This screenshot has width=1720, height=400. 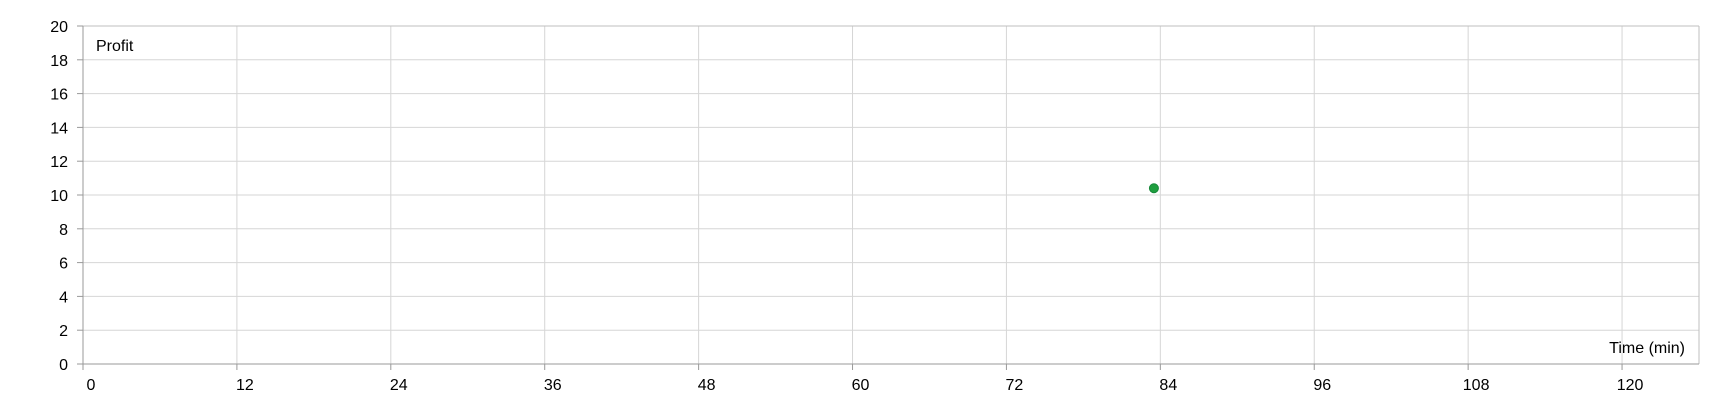 I want to click on x-tick-label: 120, so click(x=1630, y=385).